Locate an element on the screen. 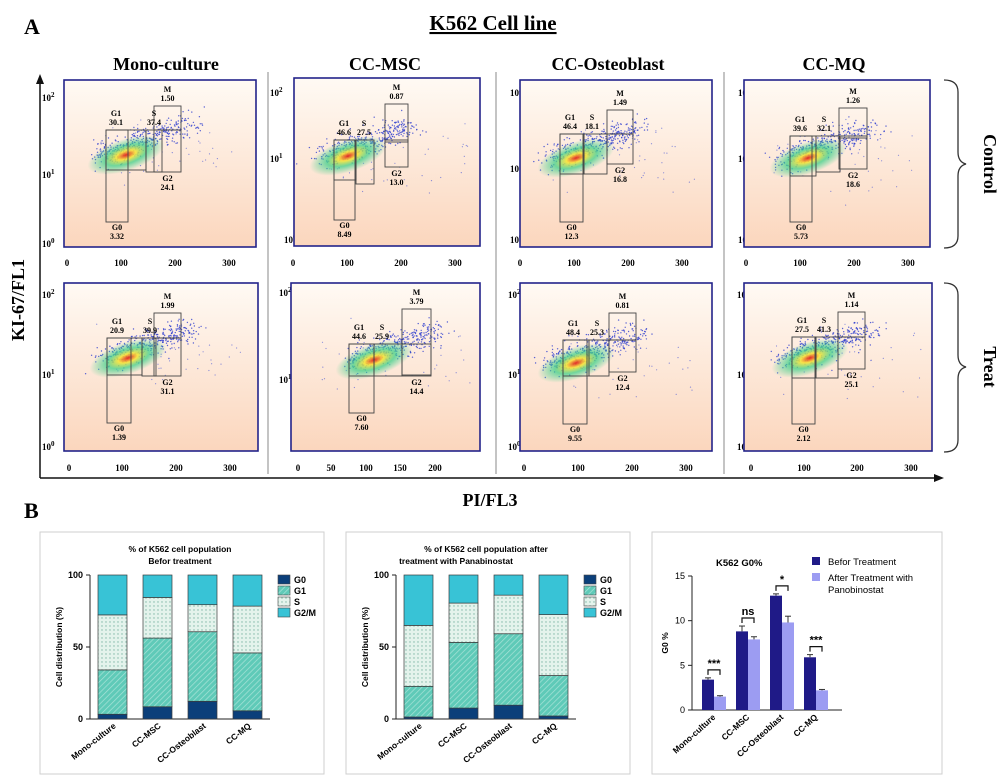 Image resolution: width=1000 pixels, height=782 pixels. gate-s is located at coordinates (365, 162).